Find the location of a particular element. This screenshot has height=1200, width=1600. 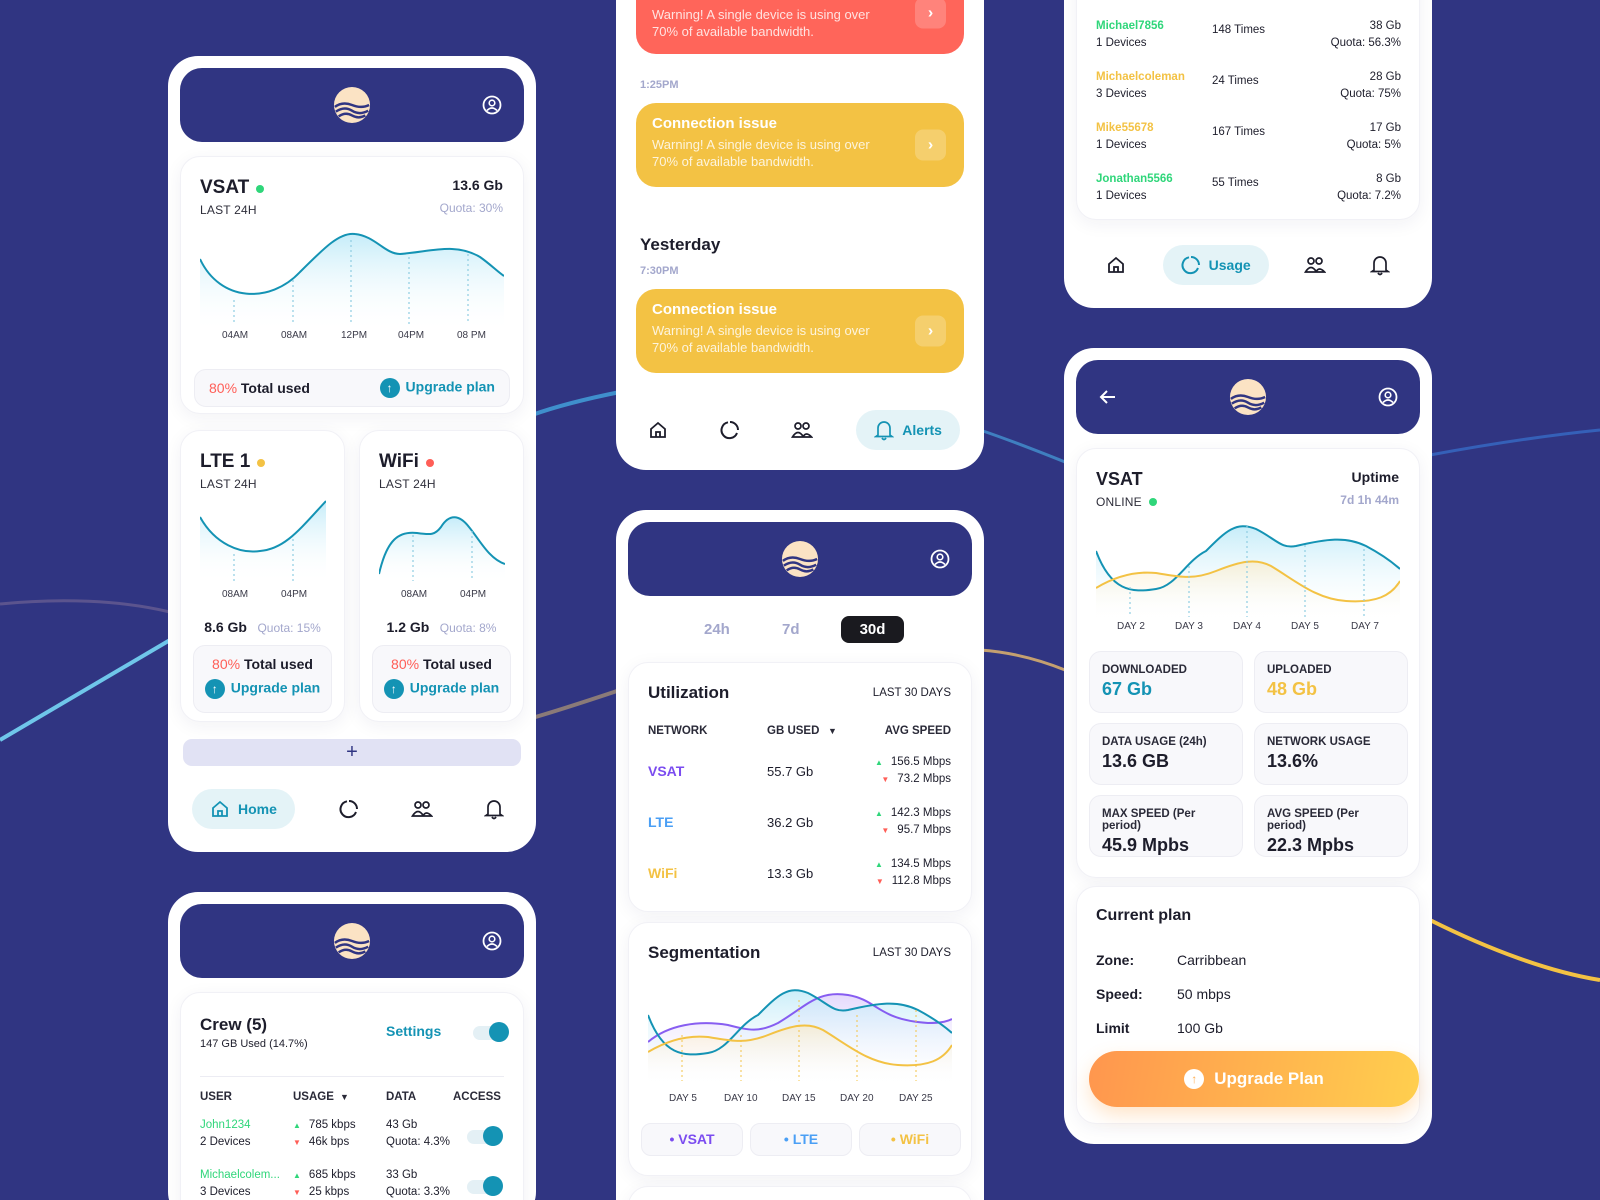

bottom-nav: Alerts is located at coordinates (800, 430).